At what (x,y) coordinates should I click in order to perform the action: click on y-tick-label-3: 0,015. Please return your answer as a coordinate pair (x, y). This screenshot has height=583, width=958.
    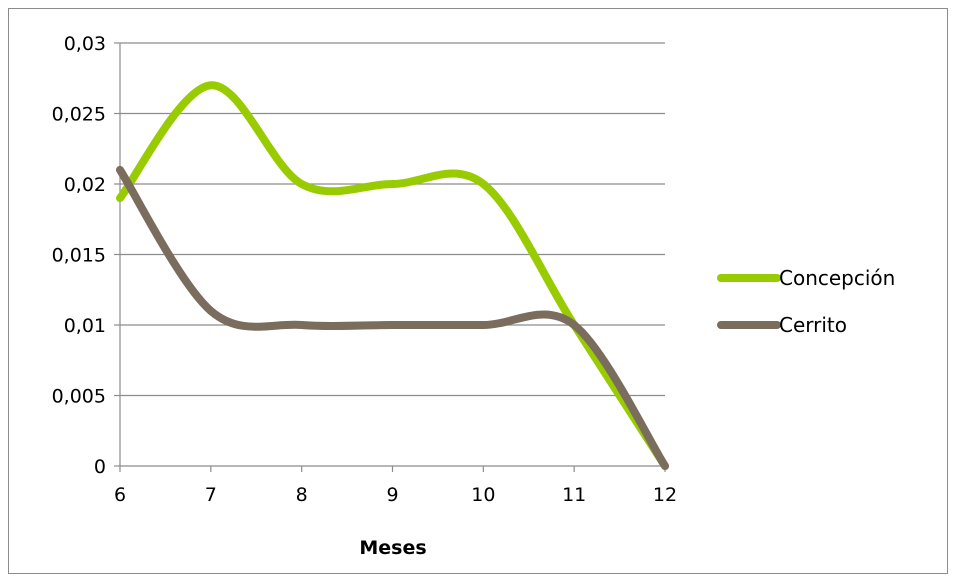
    Looking at the image, I should click on (79, 256).